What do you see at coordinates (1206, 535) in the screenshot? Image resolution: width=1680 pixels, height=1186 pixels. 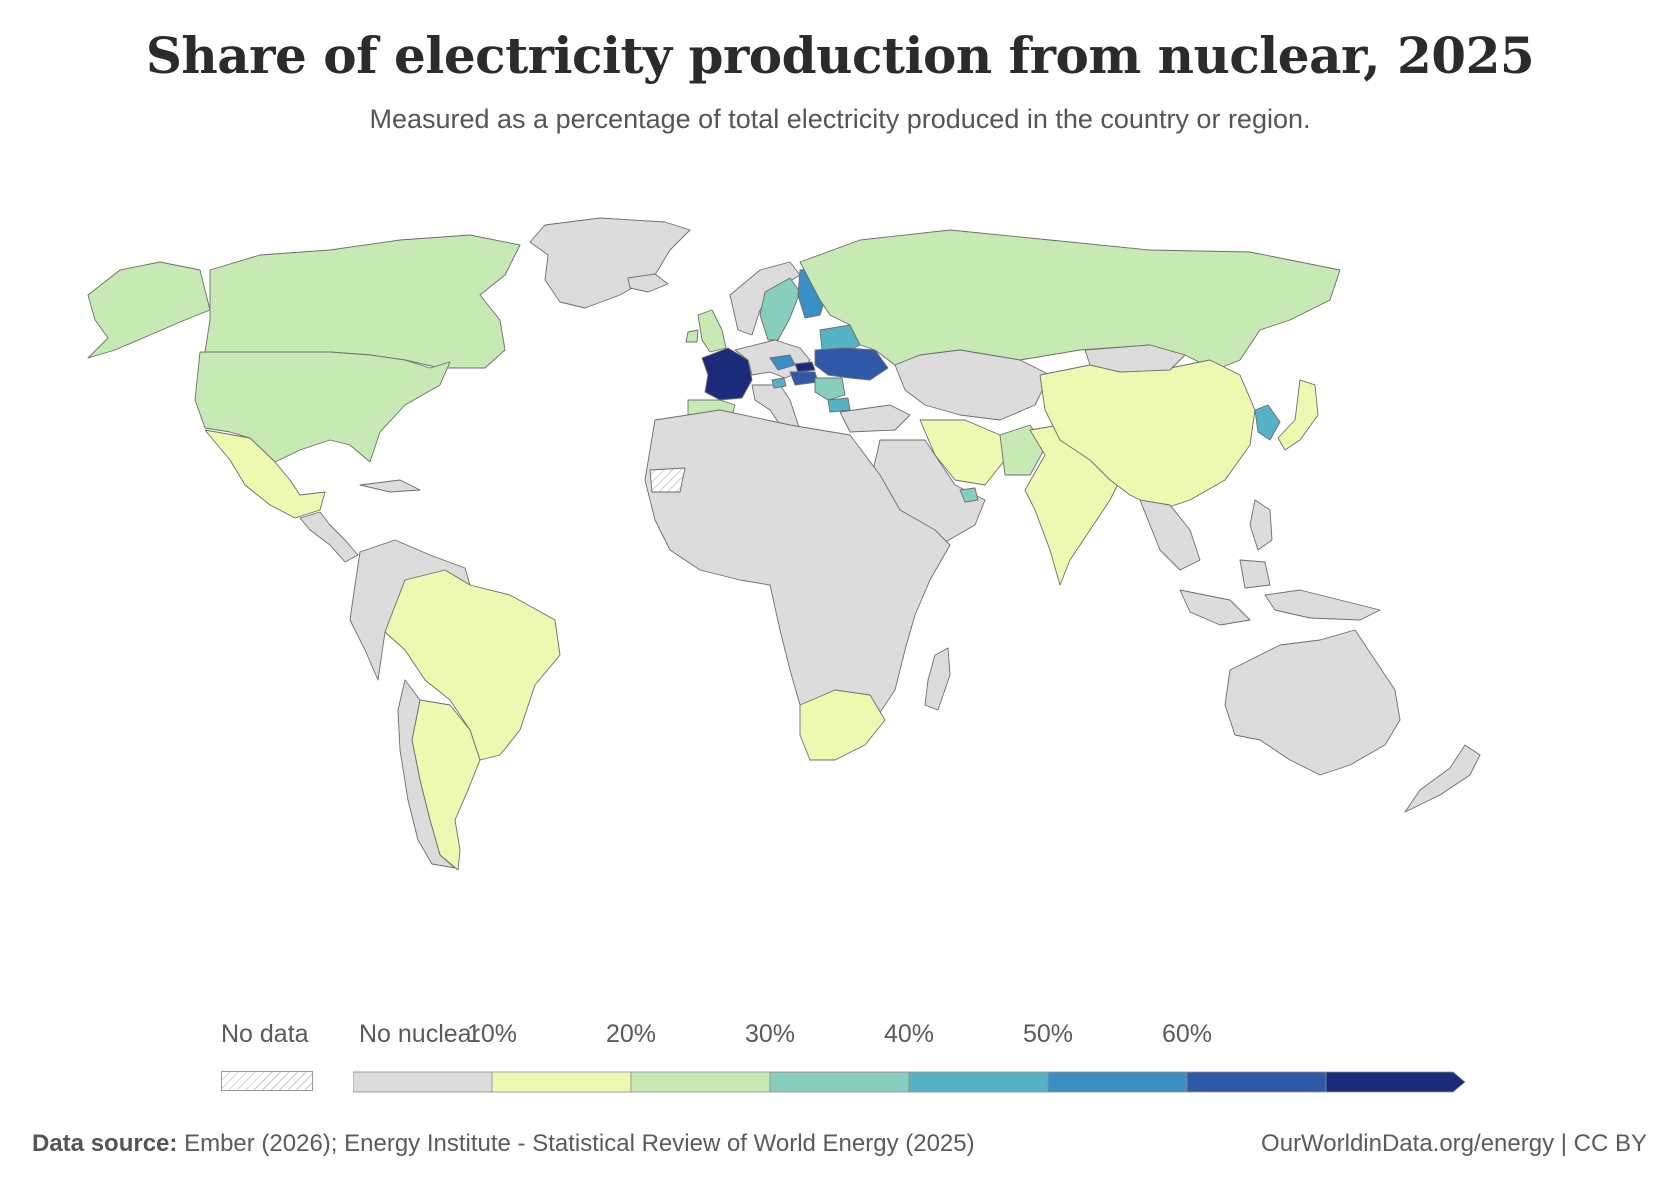 I see `region-se-asia: Southeast Asia` at bounding box center [1206, 535].